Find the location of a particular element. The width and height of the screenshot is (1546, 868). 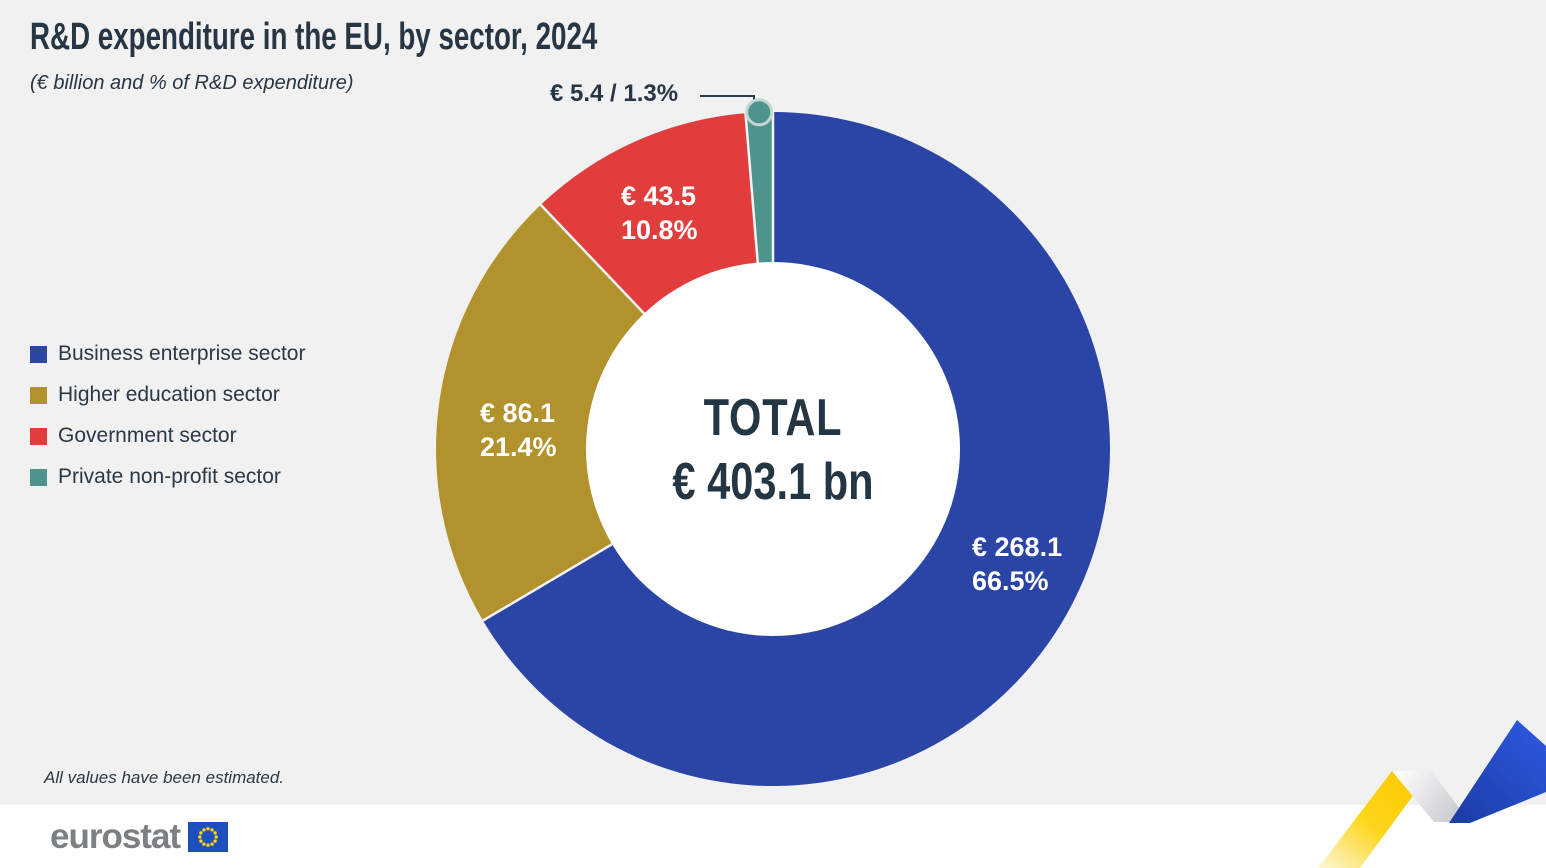

slice-value: € 43.5 is located at coordinates (659, 196).